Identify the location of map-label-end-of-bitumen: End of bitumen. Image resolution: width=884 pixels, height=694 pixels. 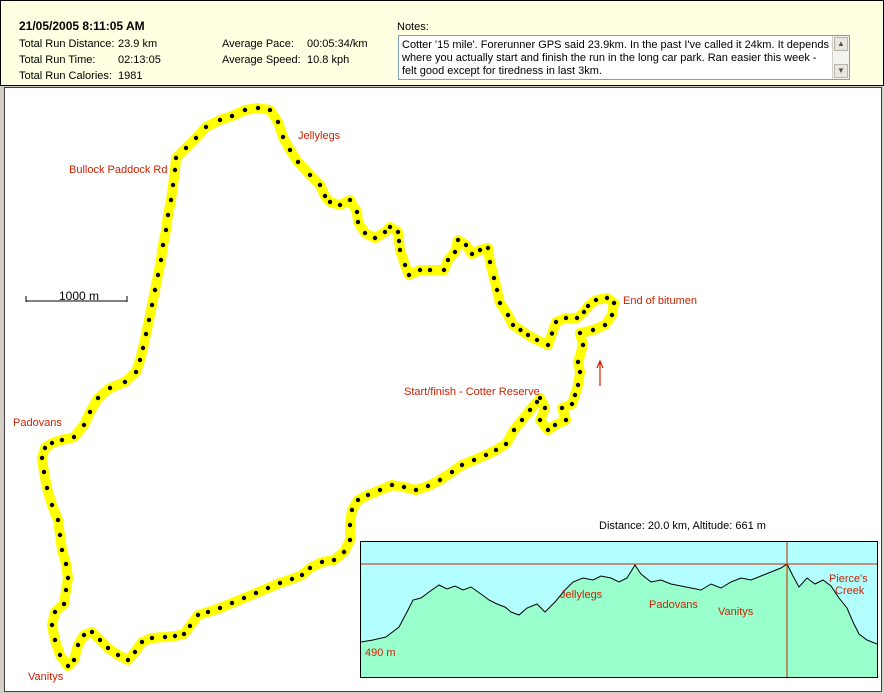
(660, 301).